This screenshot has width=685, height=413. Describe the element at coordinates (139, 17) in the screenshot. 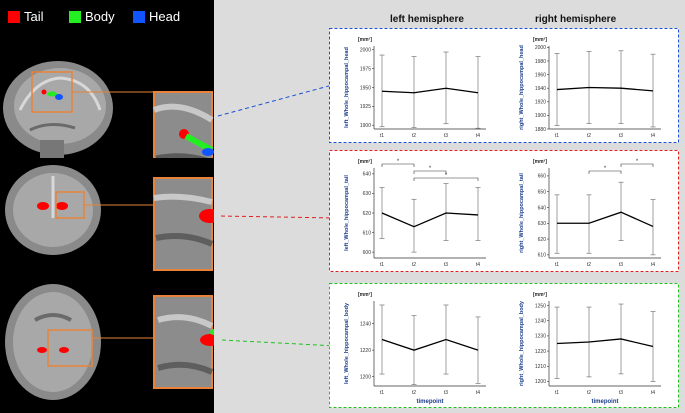

I see `head-swatch` at that location.